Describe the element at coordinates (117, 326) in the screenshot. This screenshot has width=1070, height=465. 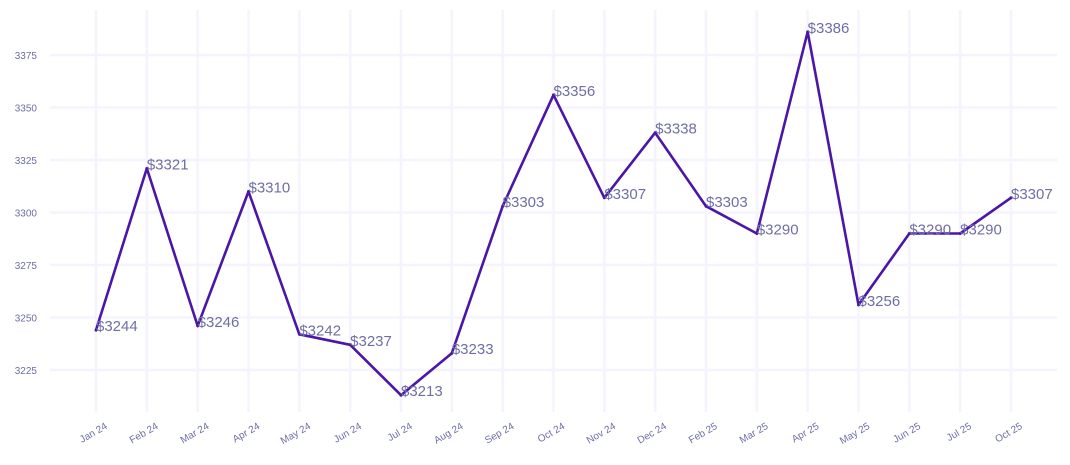
I see `data-label: $3244` at that location.